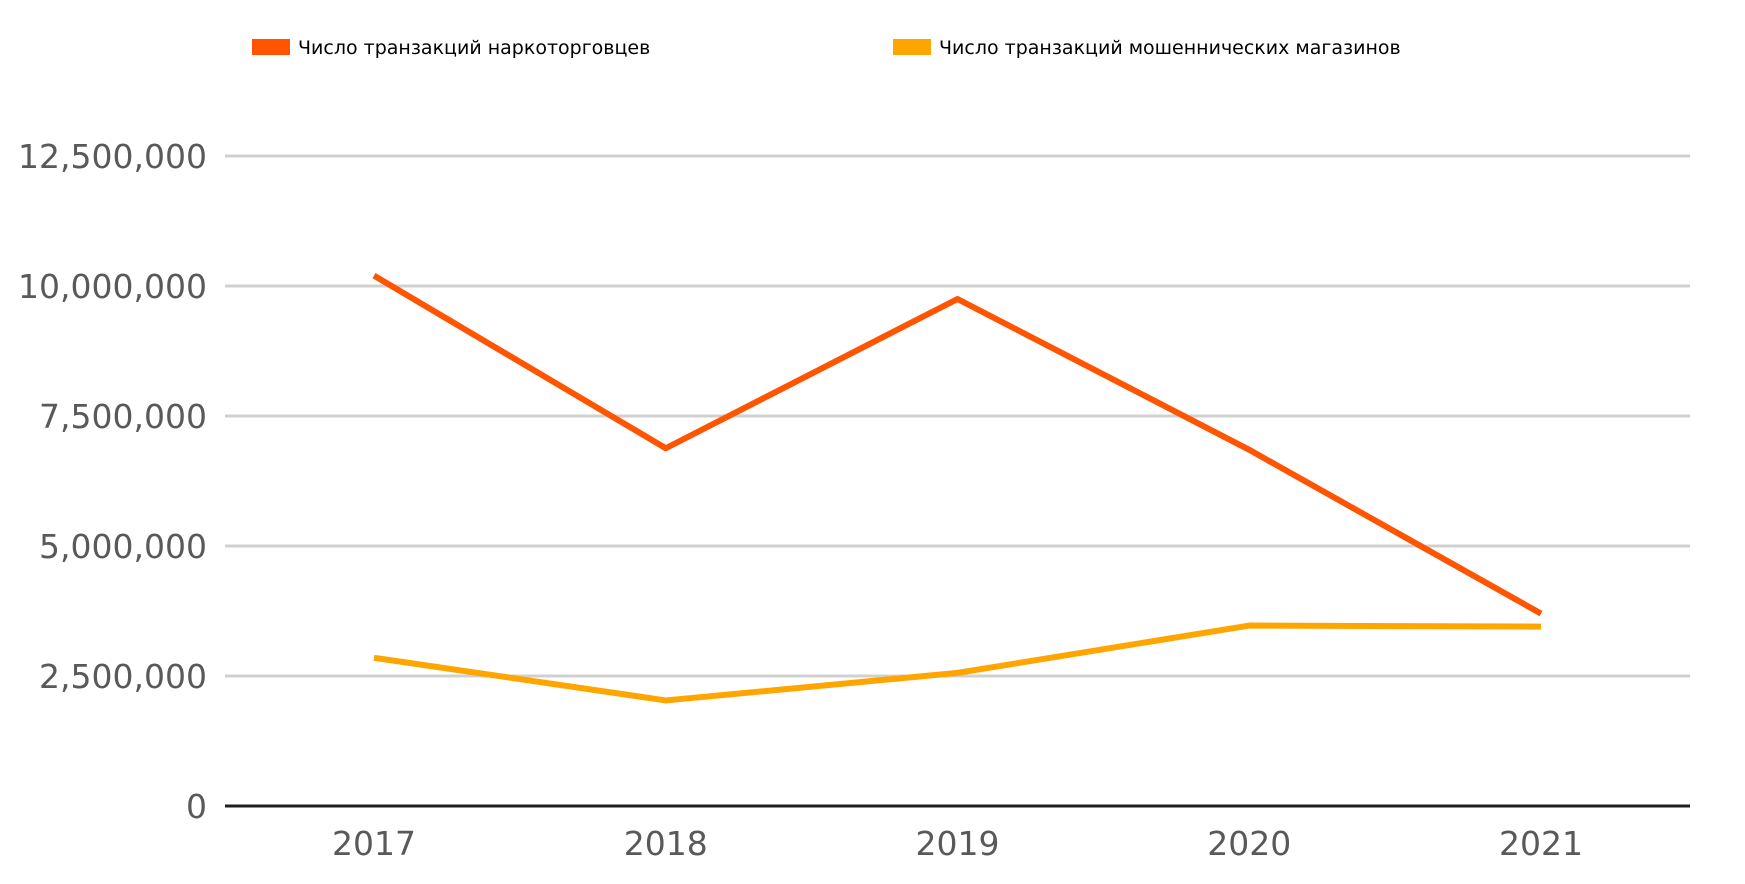 This screenshot has height=884, width=1745. Describe the element at coordinates (1249, 843) in the screenshot. I see `x-tick-label: 2020` at that location.